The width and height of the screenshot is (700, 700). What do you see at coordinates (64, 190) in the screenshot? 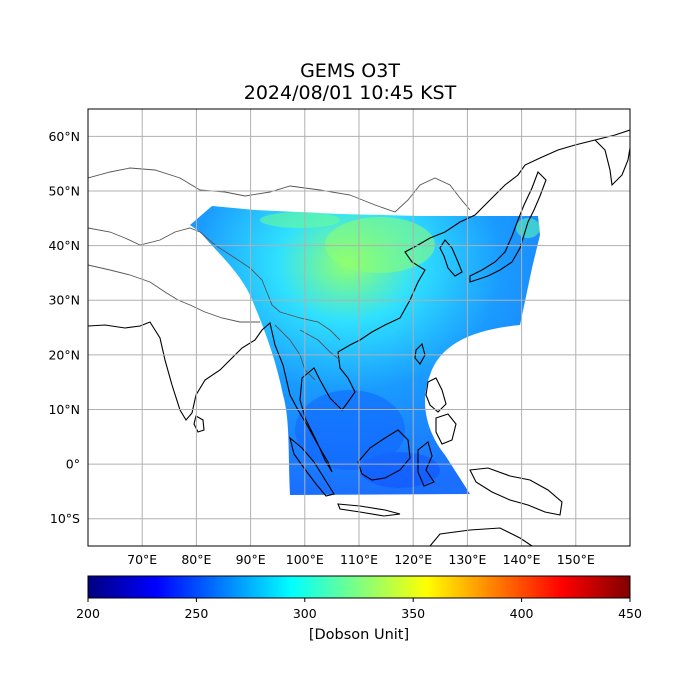
I see `lat-tick-label: 50°N` at bounding box center [64, 190].